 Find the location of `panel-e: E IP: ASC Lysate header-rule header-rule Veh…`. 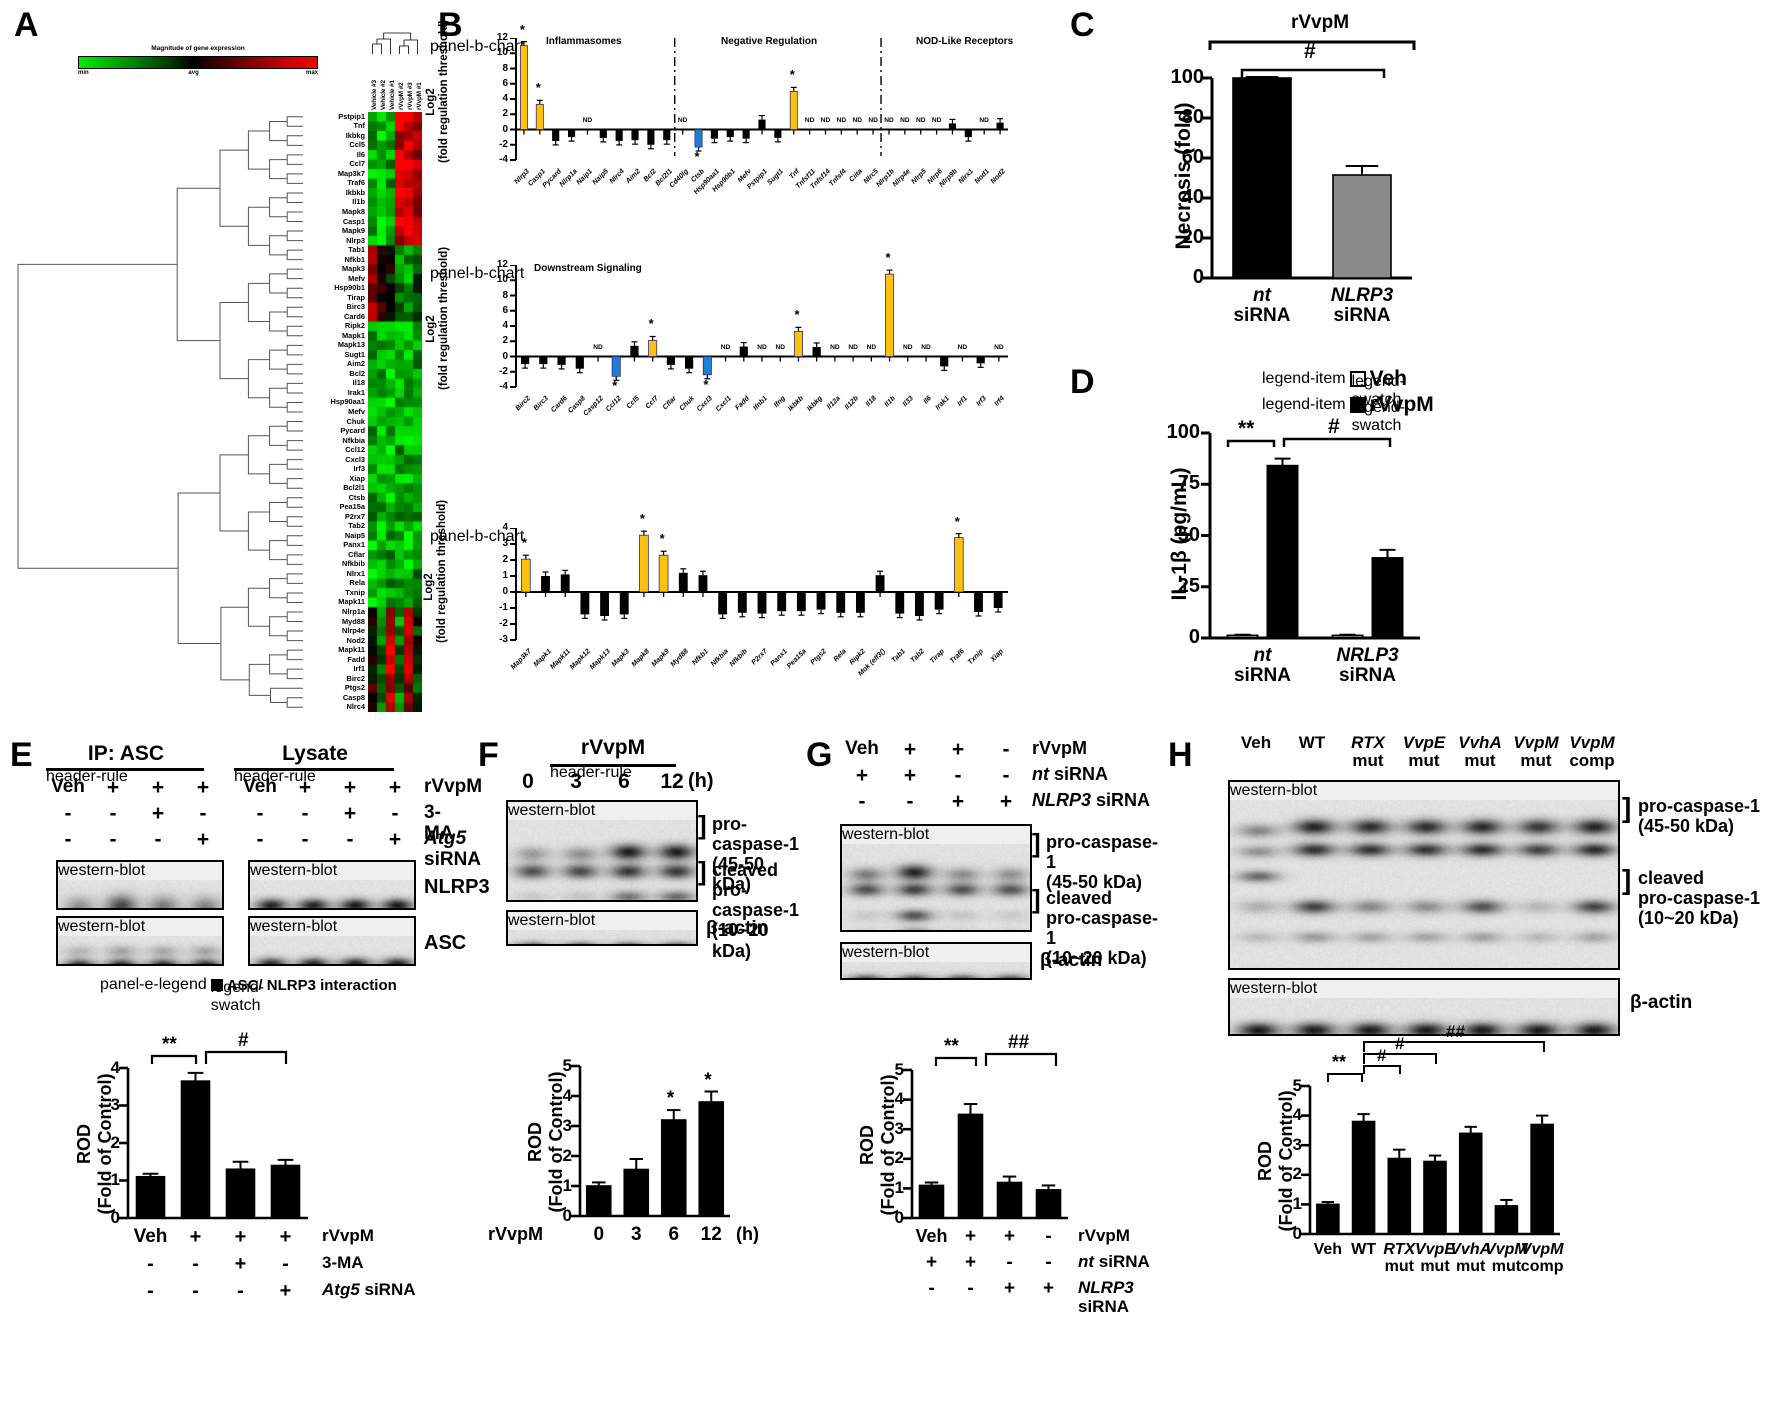

panel-e: E IP: ASC Lysate header-rule header-rule Veh… is located at coordinates (250, 1019).